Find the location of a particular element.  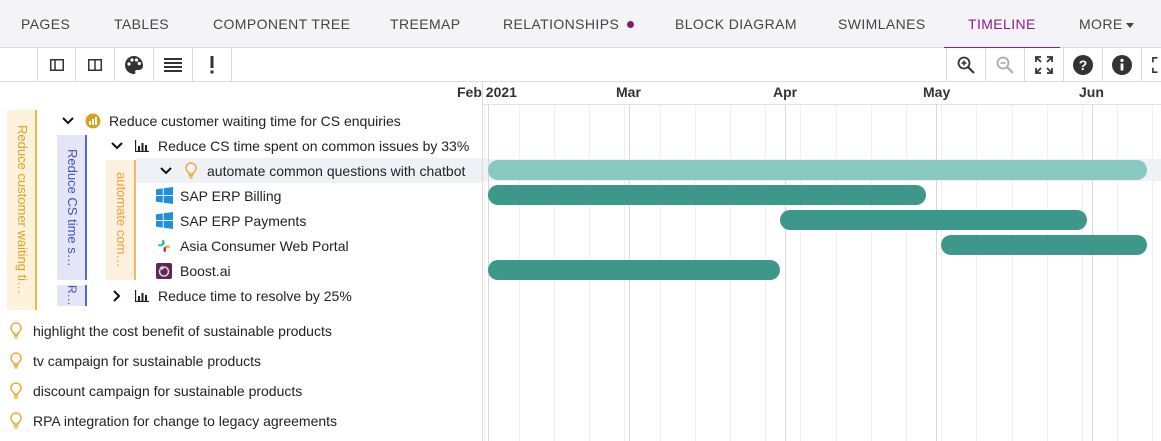

fullscreen-button is located at coordinates (1043, 65).